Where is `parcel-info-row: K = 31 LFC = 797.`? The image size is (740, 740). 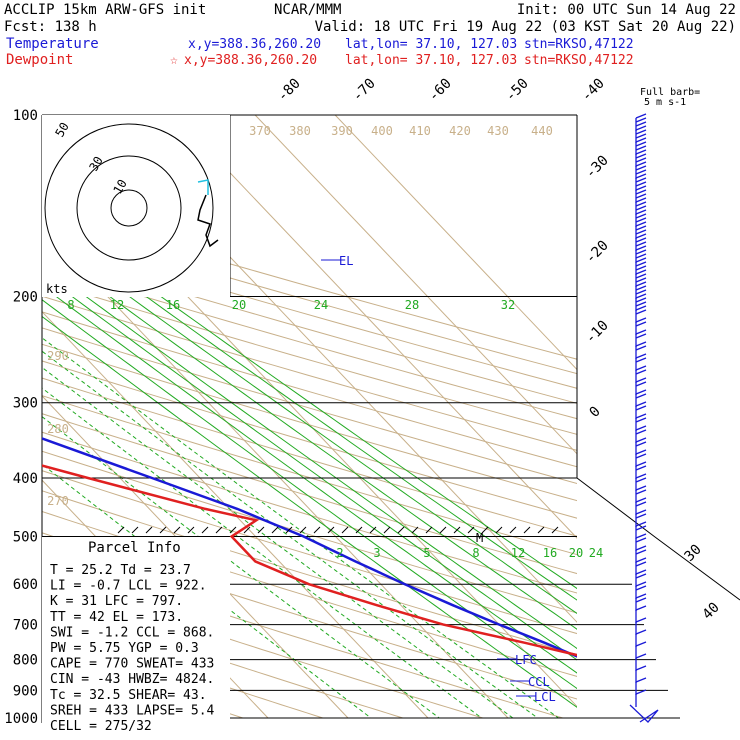
parcel-info-row: K = 31 LFC = 797. is located at coordinates (116, 601).